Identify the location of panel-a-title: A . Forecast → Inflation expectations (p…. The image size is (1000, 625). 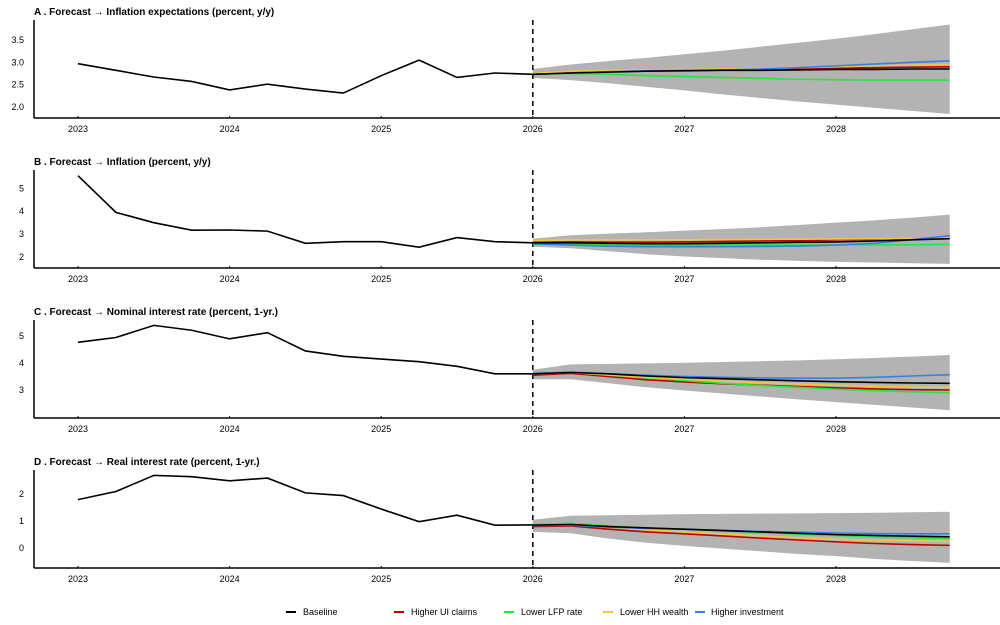
(154, 12).